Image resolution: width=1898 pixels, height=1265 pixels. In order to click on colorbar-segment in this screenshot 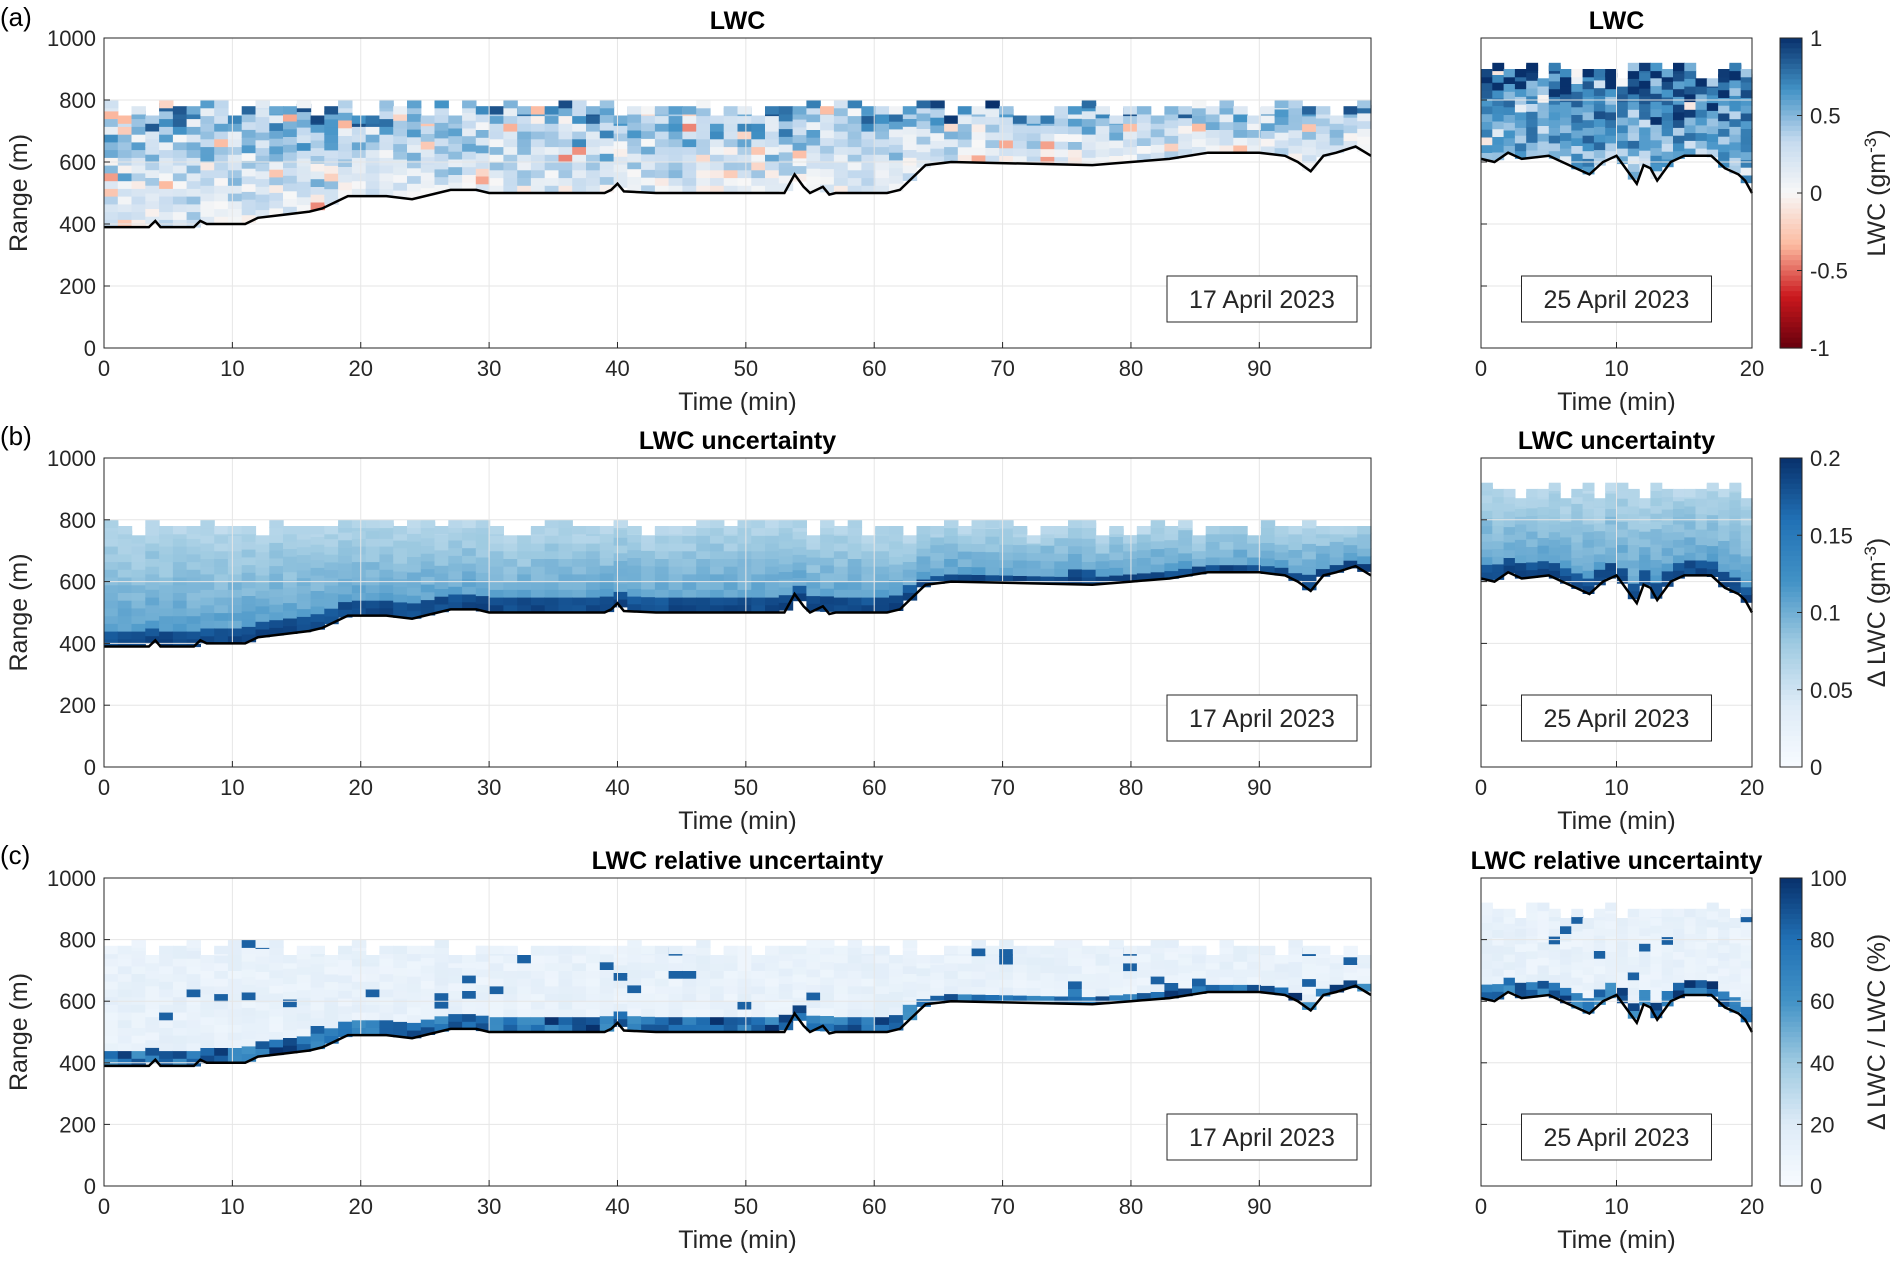, I will do `click(1791, 911)`.